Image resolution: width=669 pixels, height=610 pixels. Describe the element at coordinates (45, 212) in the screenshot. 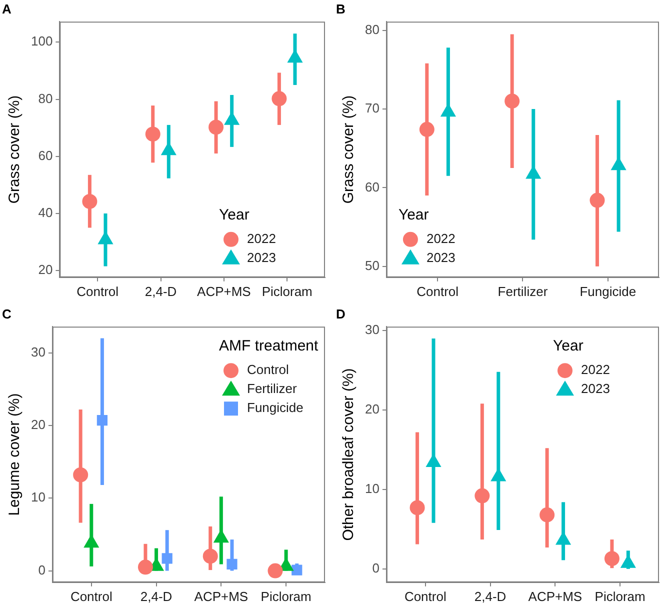

I see `y-tick-label: 40` at that location.